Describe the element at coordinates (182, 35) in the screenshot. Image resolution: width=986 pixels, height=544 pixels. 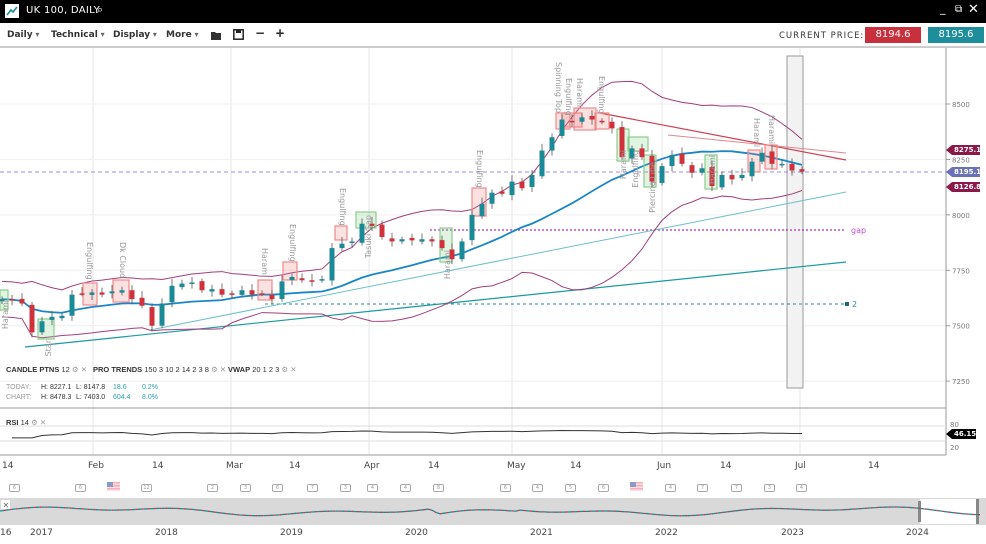
I see `menu-more: More` at that location.